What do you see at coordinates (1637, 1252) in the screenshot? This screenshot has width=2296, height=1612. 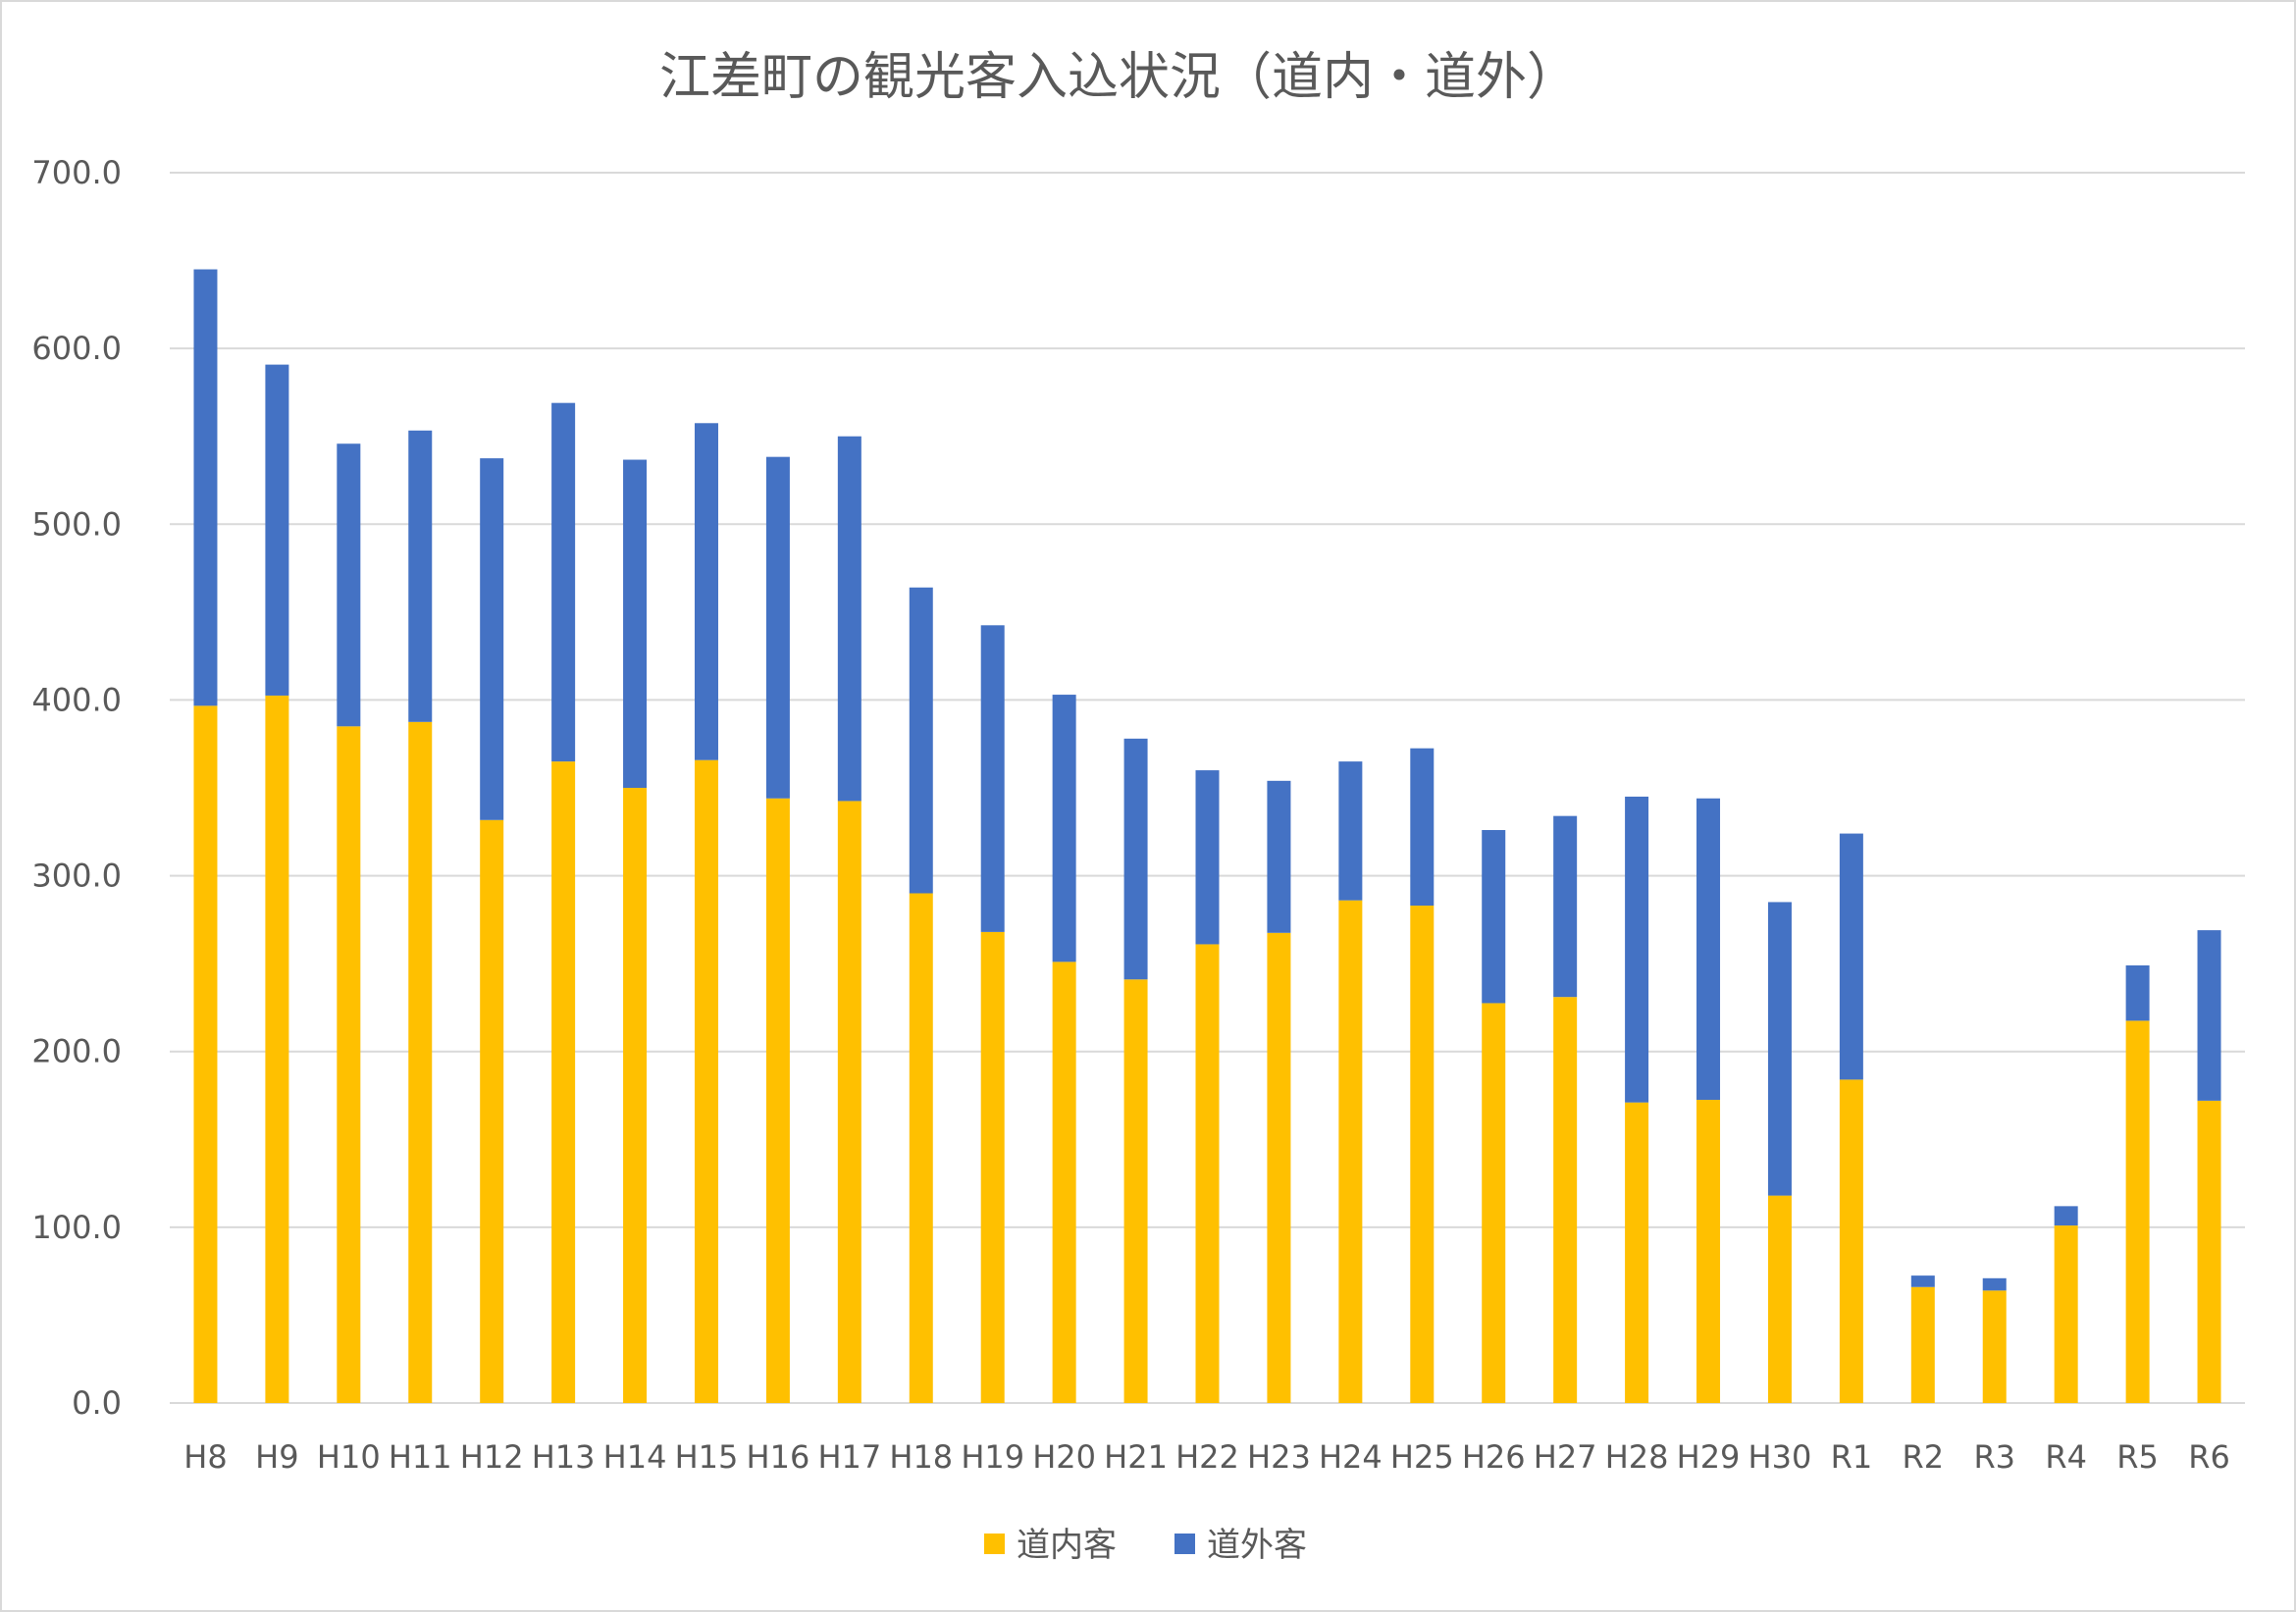 I see `bar-domestic-H28` at bounding box center [1637, 1252].